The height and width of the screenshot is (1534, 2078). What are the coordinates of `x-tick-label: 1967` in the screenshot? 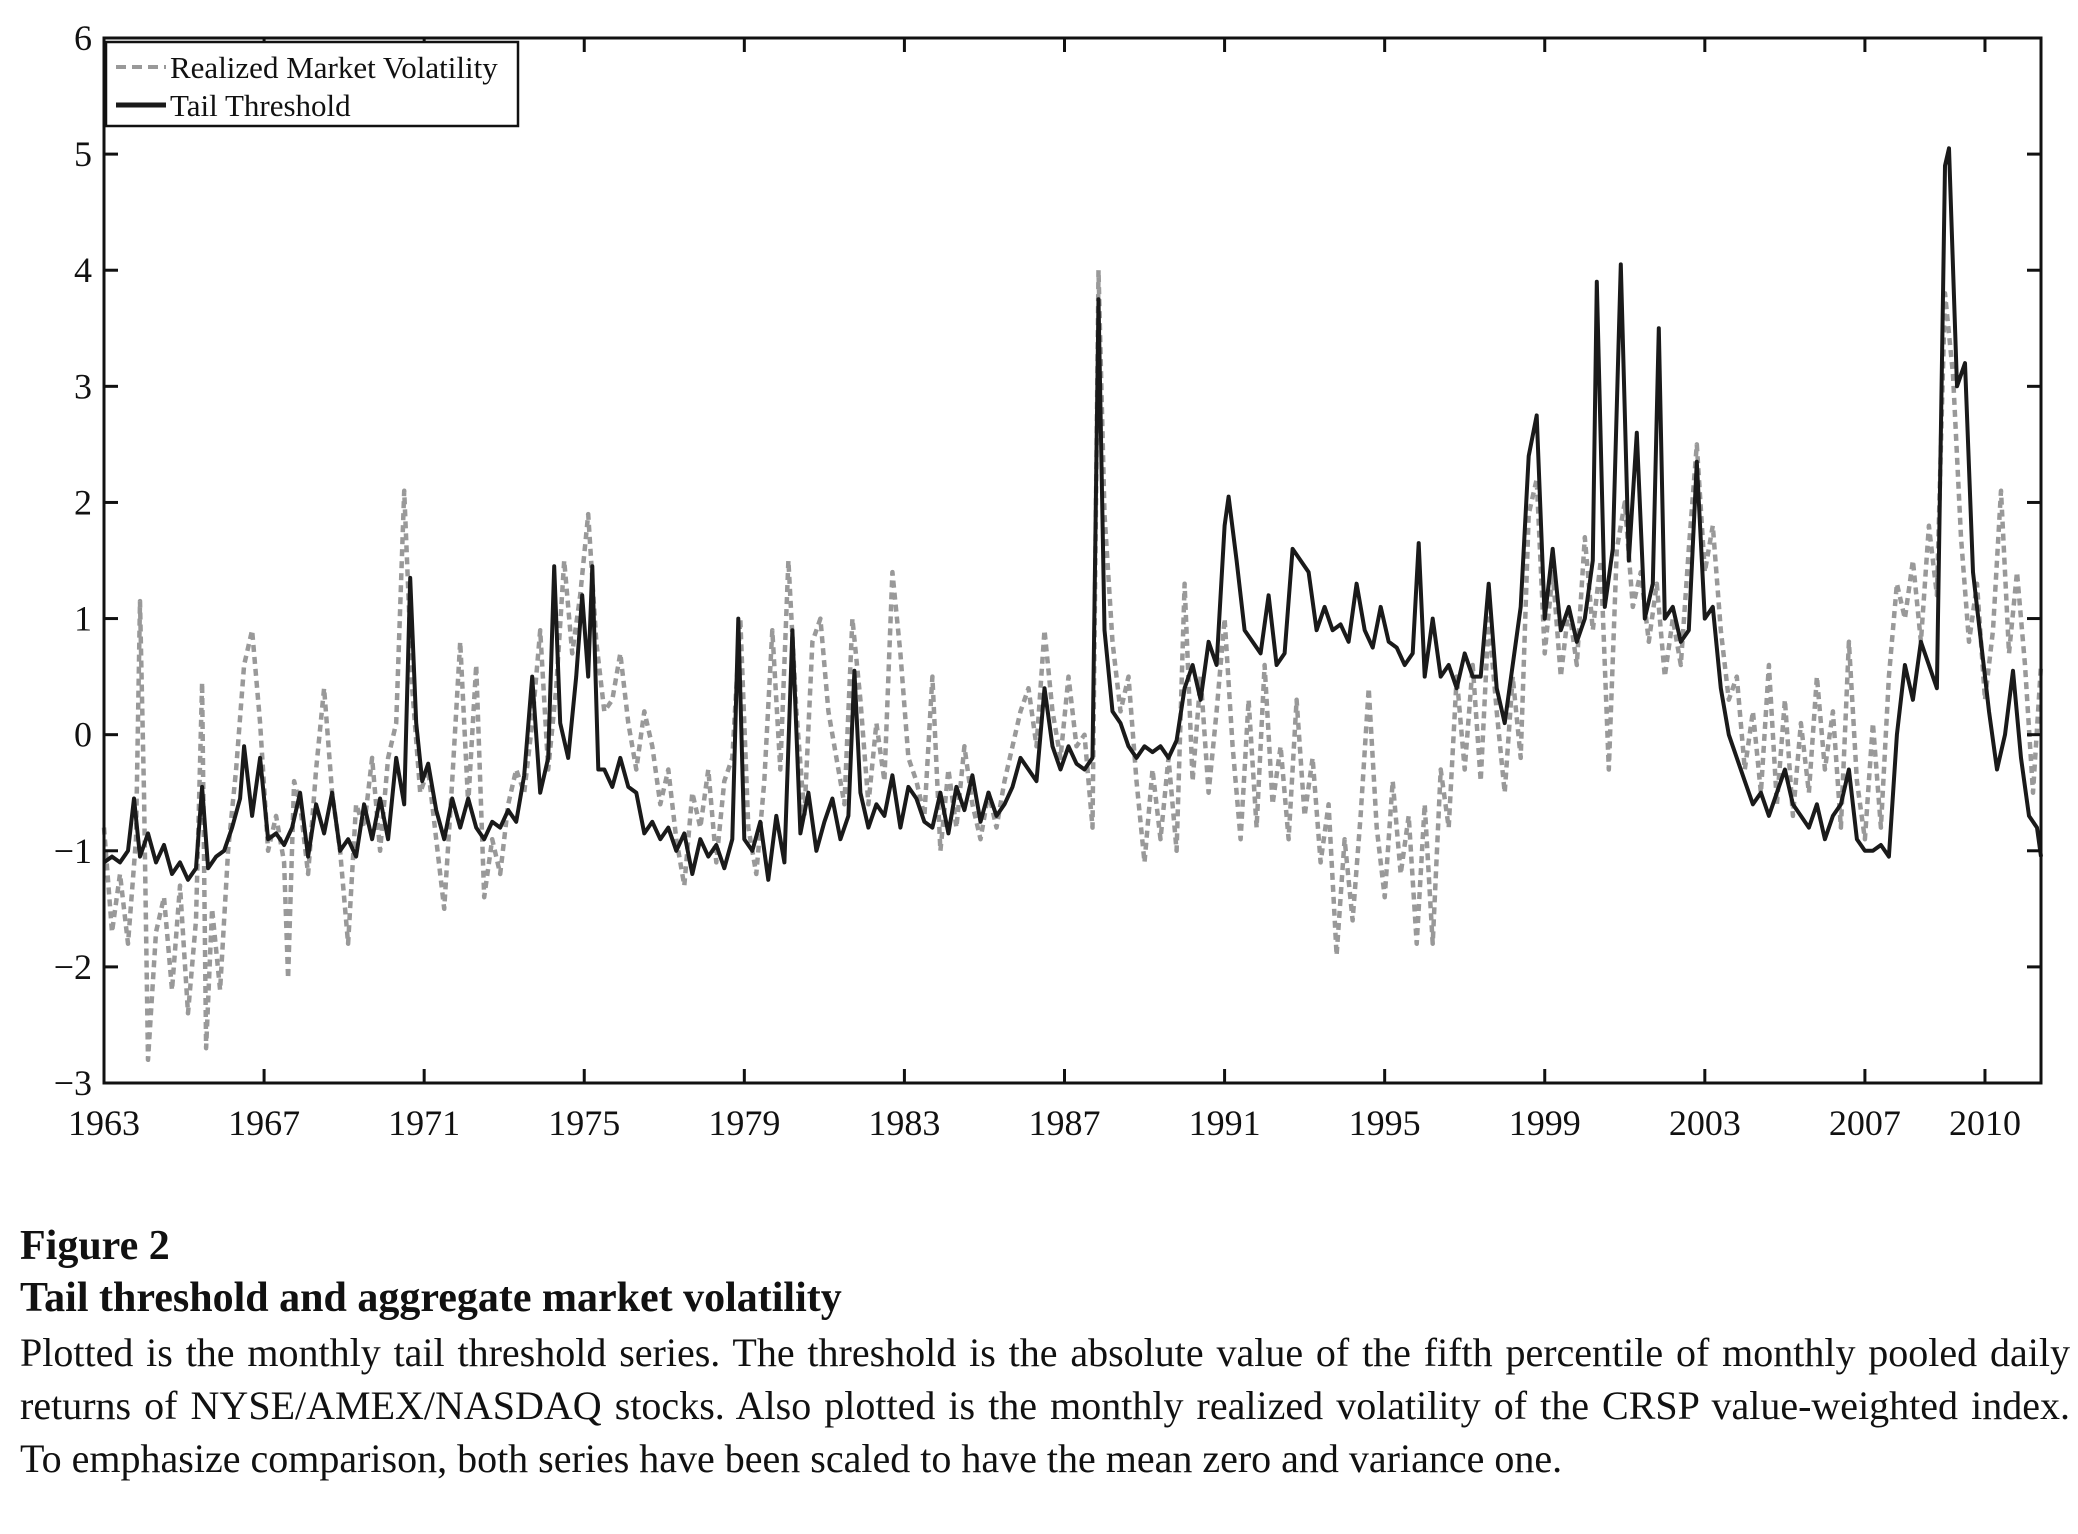 It's located at (264, 1123).